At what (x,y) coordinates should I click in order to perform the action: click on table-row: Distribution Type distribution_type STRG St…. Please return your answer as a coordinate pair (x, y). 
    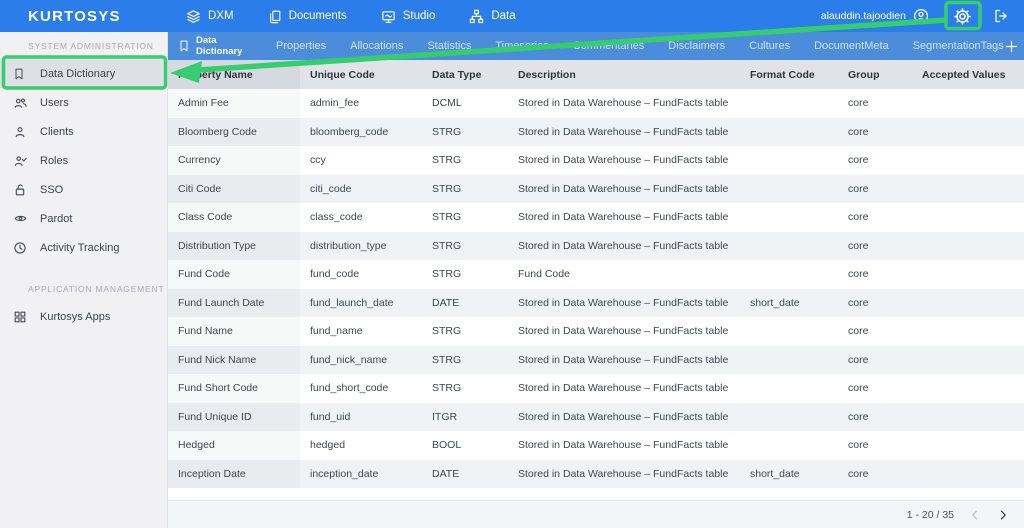
    Looking at the image, I should click on (596, 246).